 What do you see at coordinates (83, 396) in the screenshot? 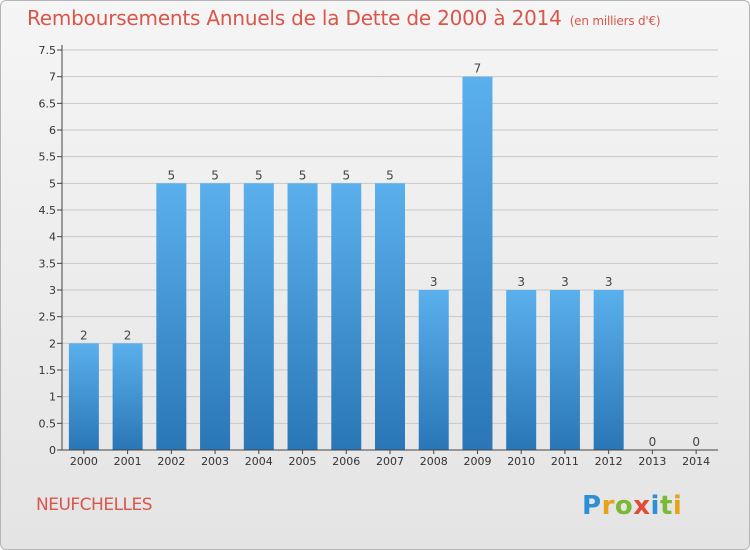
I see `bar-2000` at bounding box center [83, 396].